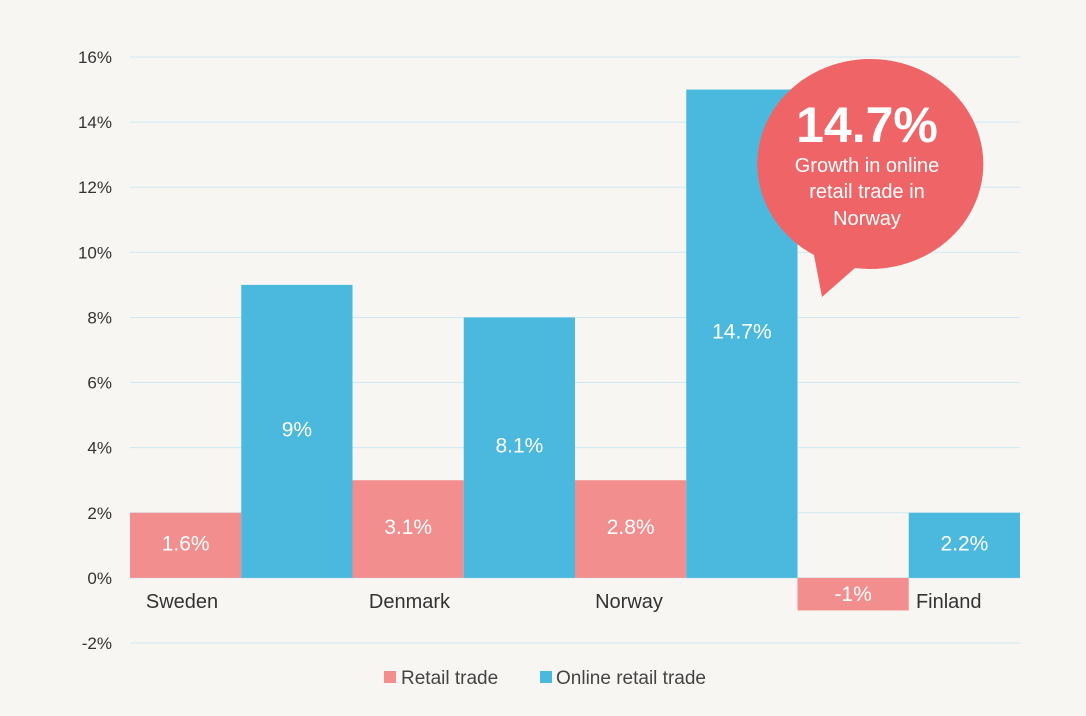 This screenshot has height=716, width=1086. I want to click on data-label: 14.7%, so click(742, 332).